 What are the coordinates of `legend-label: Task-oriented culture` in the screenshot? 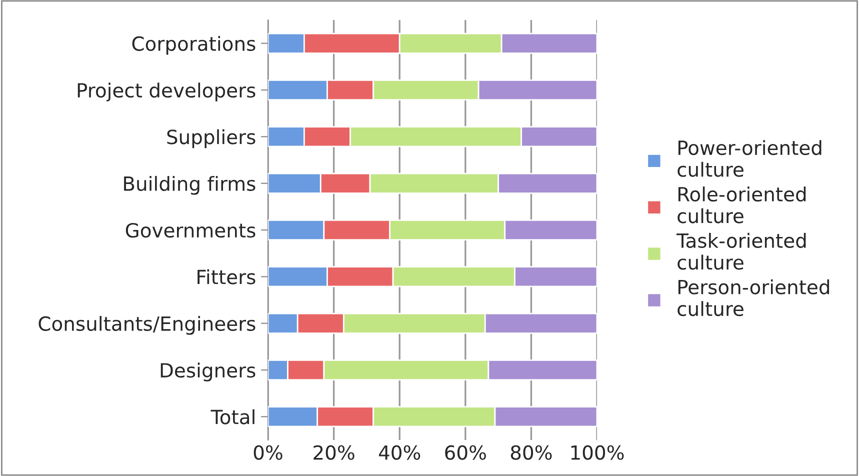 It's located at (741, 251).